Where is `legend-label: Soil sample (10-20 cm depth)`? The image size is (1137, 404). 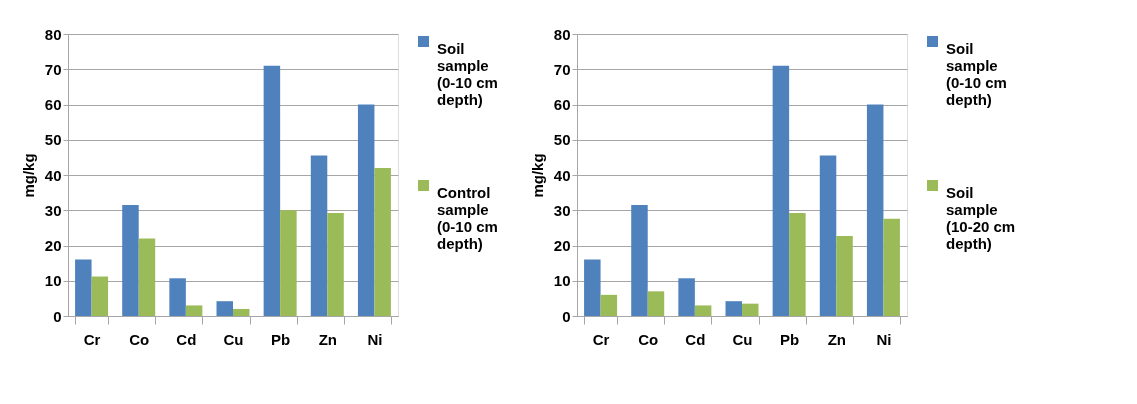
legend-label: Soil sample (10-20 cm depth) is located at coordinates (981, 217).